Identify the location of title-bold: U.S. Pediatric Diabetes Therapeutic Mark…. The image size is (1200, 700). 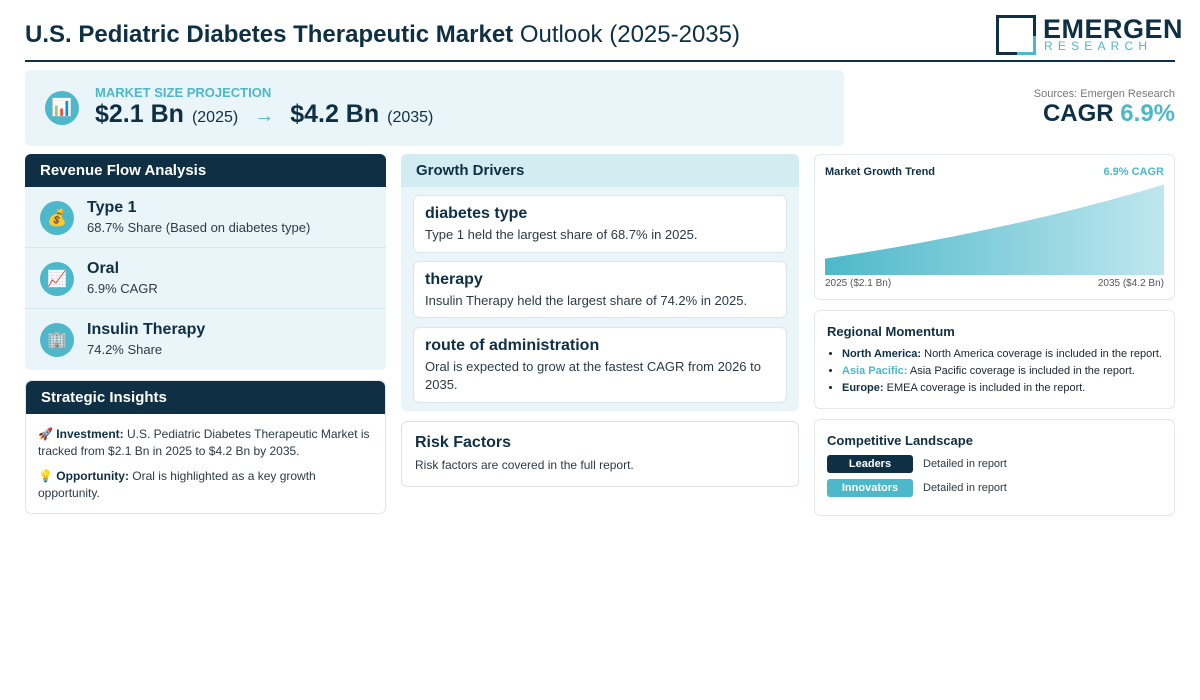
(269, 34).